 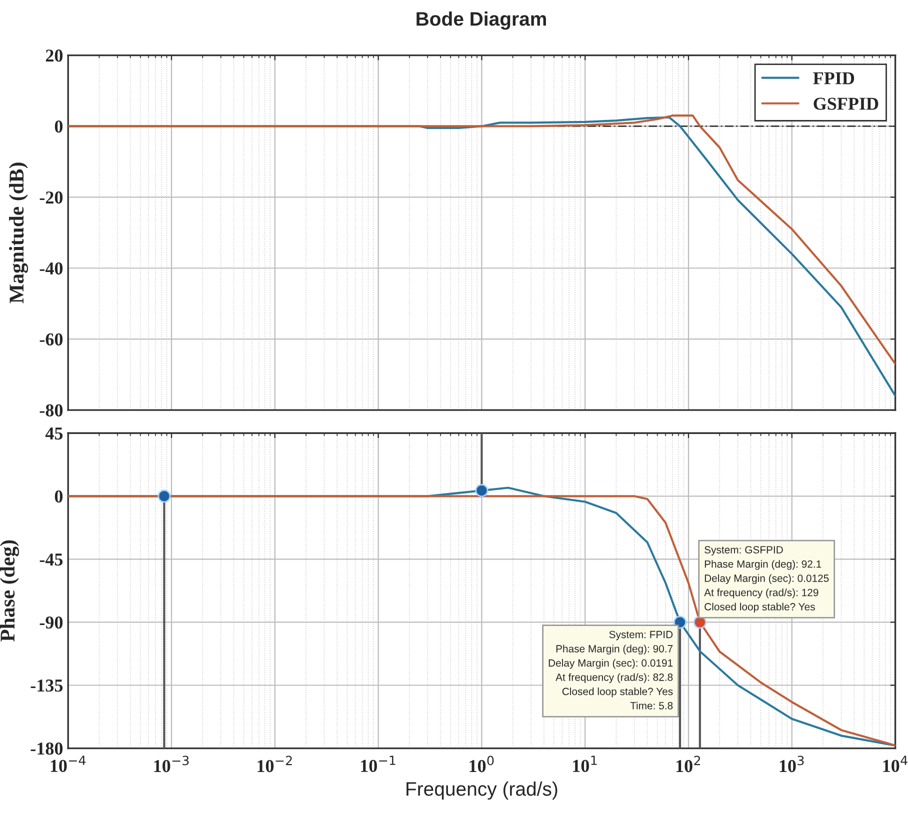 I want to click on y-tick-label: -180, so click(x=46, y=748).